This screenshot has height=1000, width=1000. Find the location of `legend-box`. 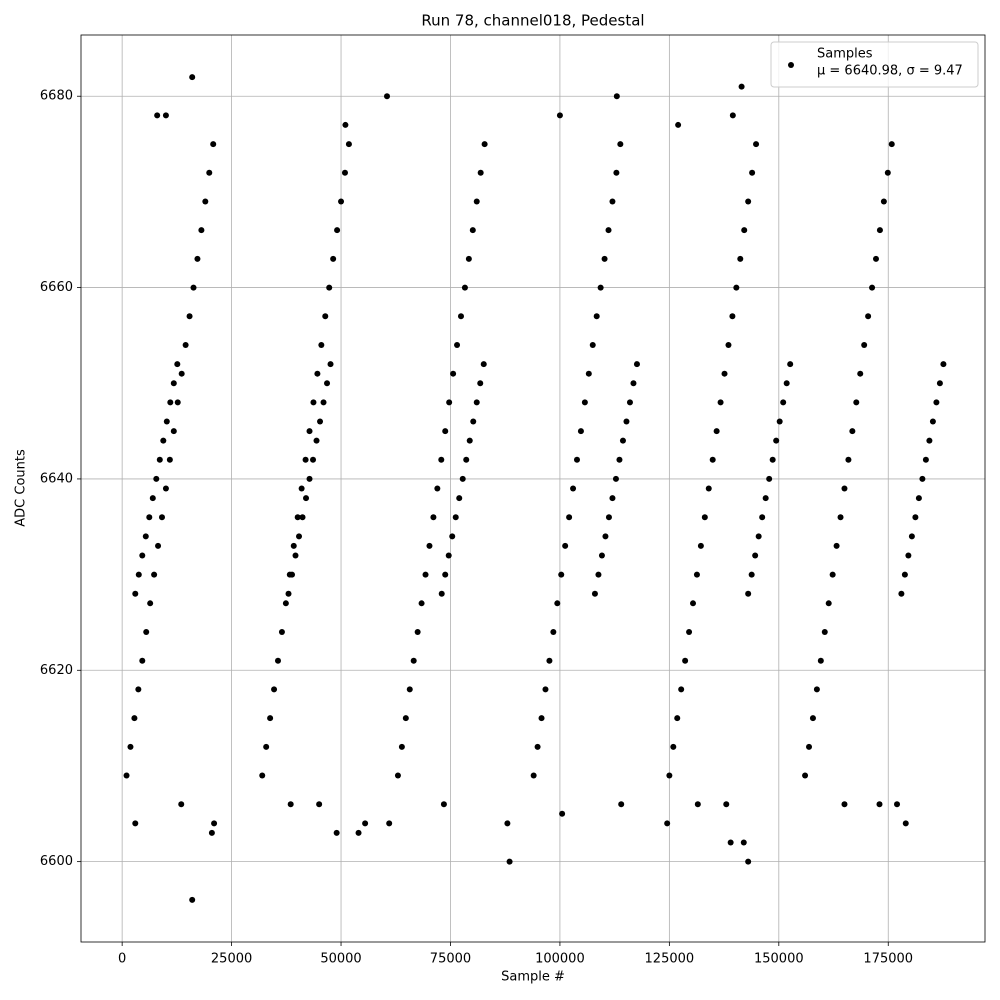

legend-box is located at coordinates (874, 64).